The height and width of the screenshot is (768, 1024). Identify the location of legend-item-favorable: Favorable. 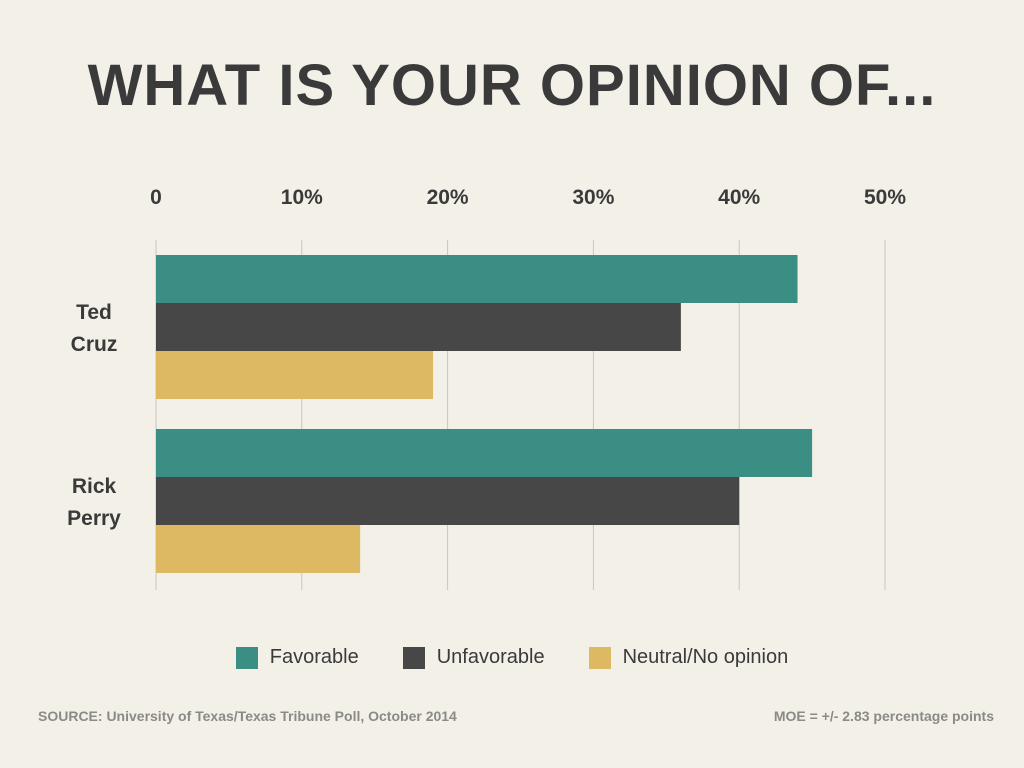
(297, 657).